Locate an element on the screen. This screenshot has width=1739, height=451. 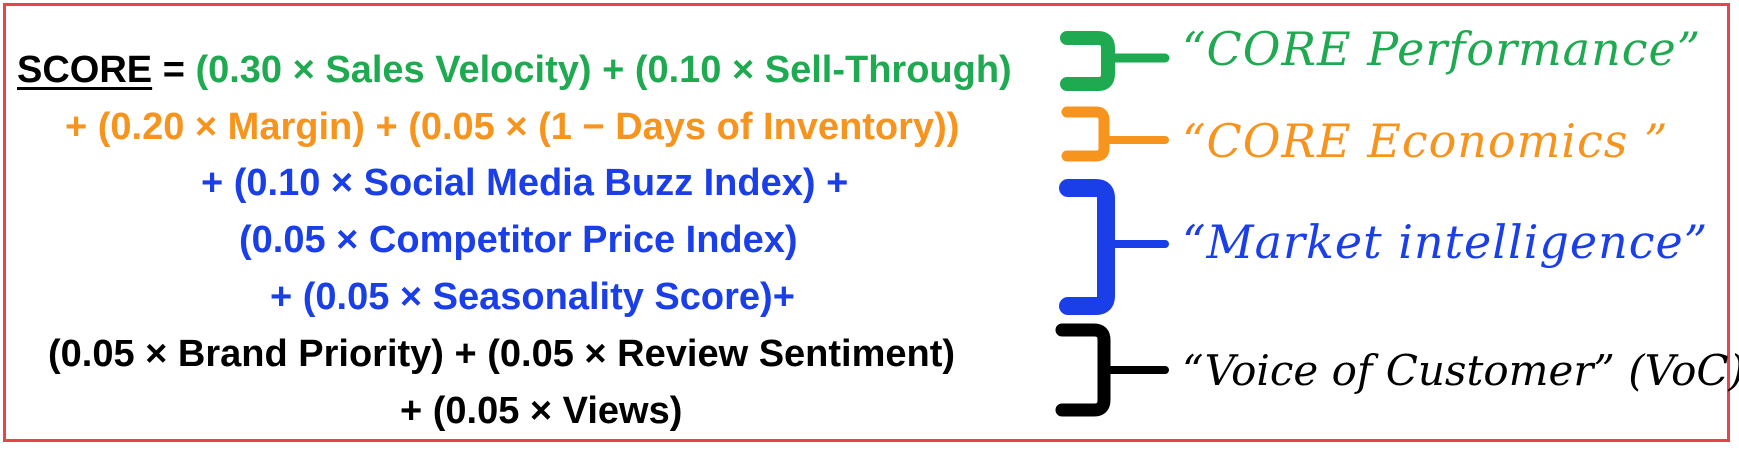
group-label-core-performance: “CORE Performance” is located at coordinates (1442, 49).